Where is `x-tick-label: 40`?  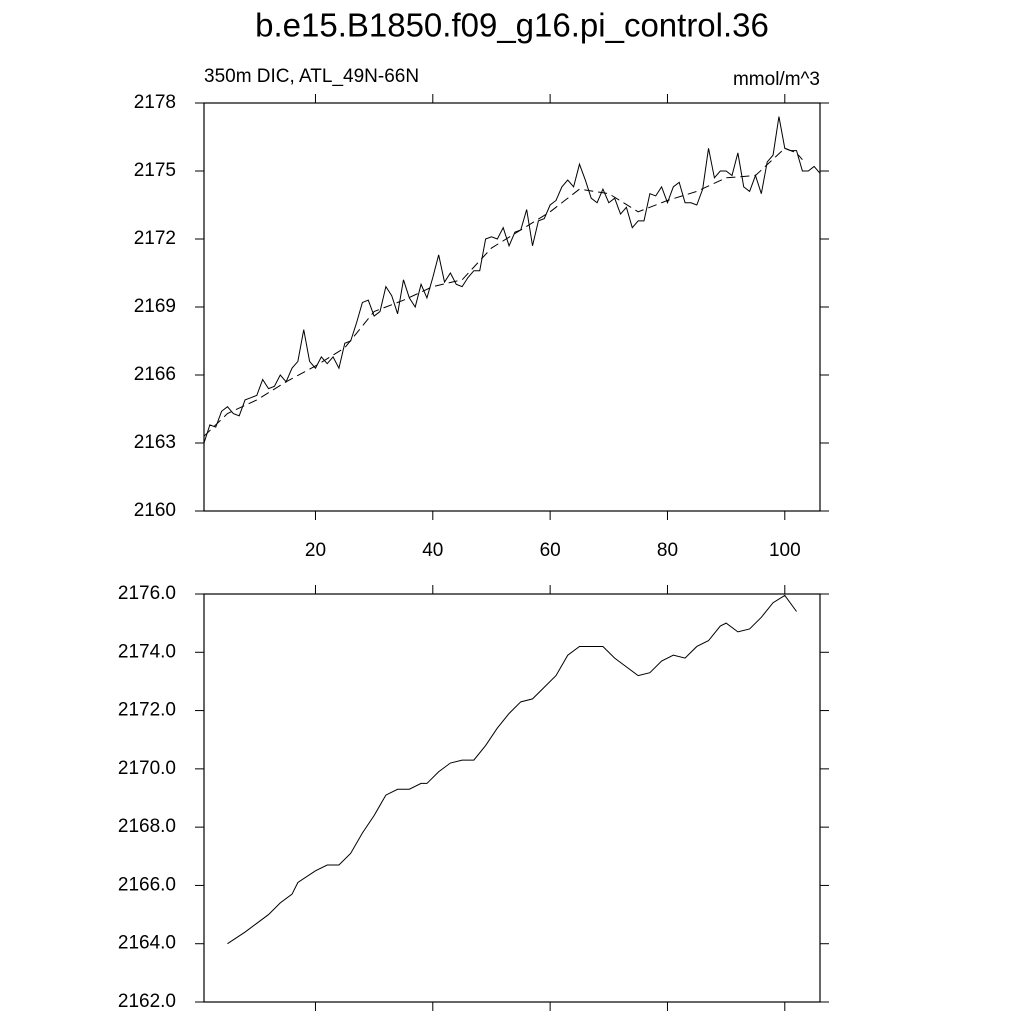
x-tick-label: 40 is located at coordinates (432, 550).